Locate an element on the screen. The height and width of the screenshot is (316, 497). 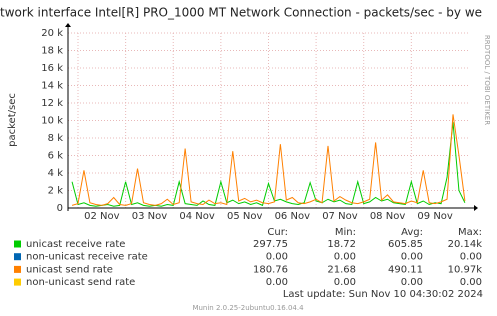
y-tick-label: 10 k is located at coordinates (52, 121).